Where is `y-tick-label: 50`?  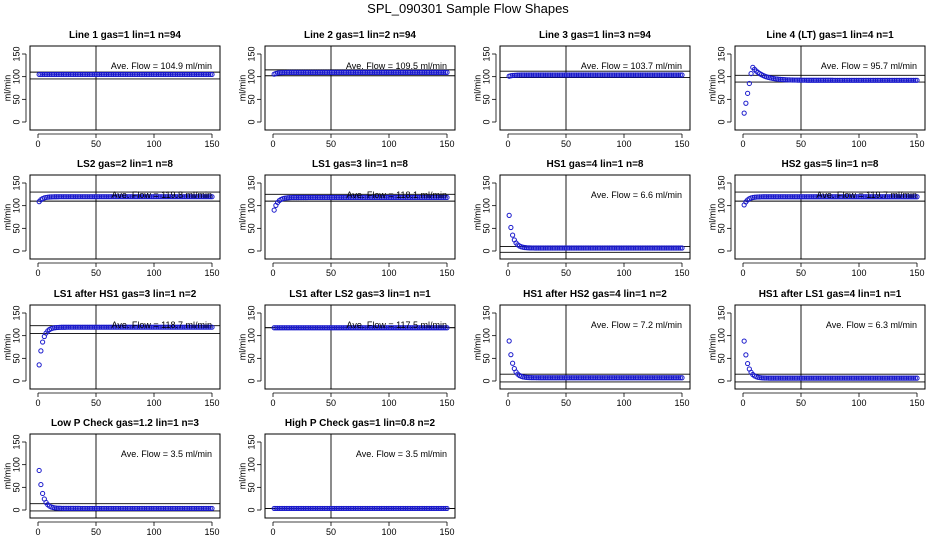
y-tick-label: 50 is located at coordinates (16, 487).